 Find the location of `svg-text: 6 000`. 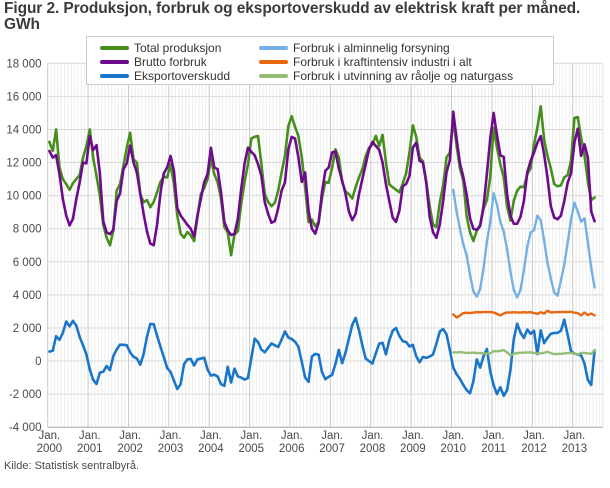

svg-text: 6 000 is located at coordinates (27, 263).